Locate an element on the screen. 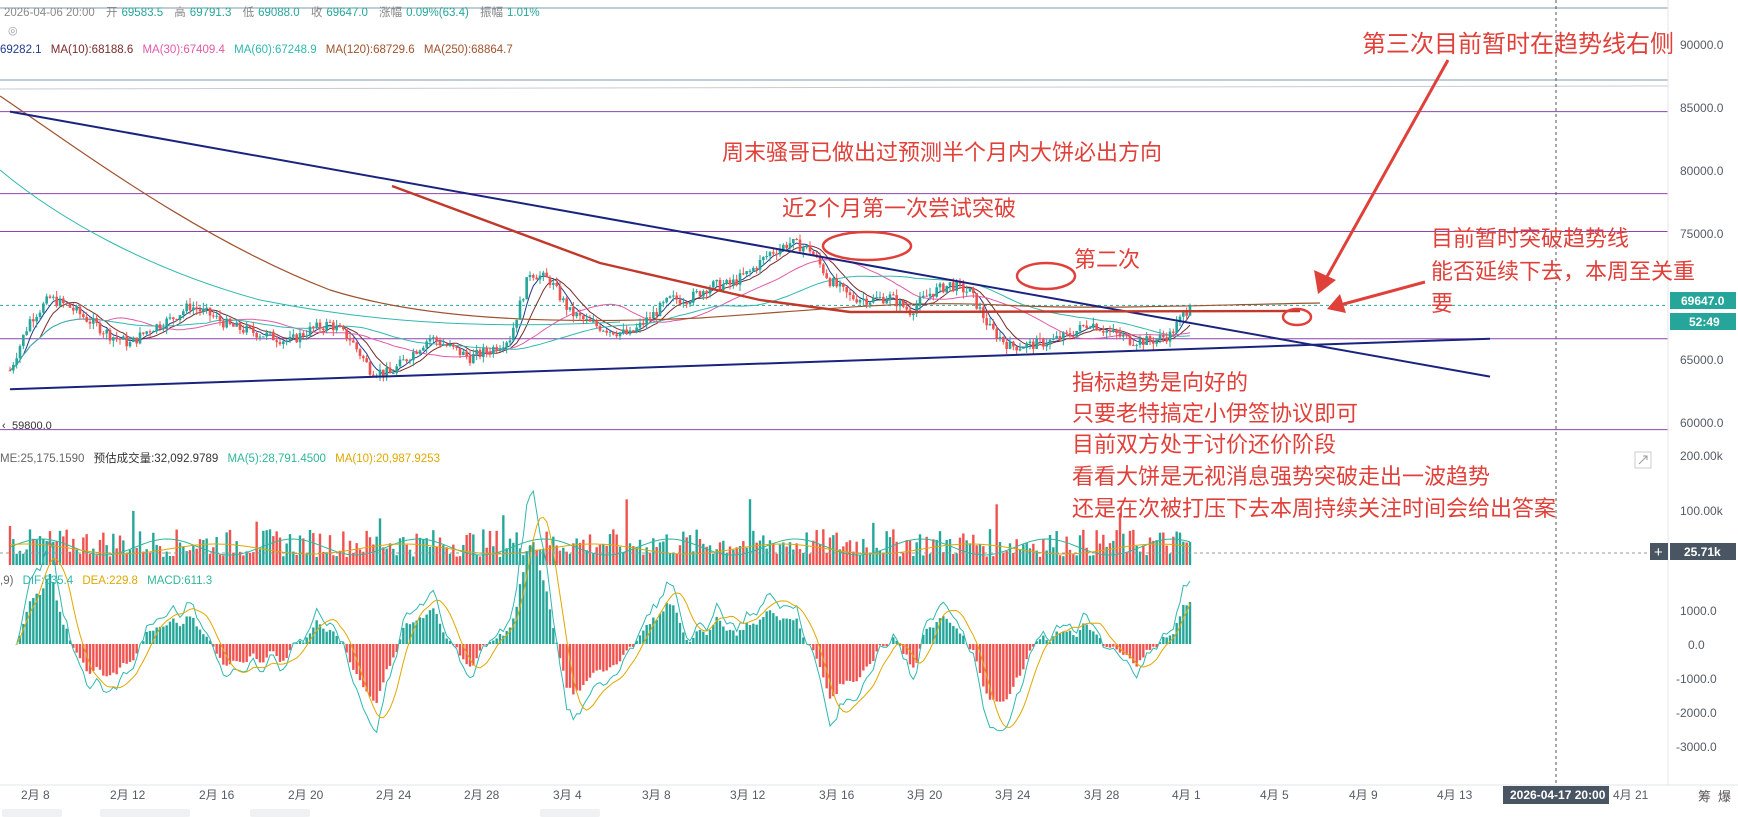  svg-text: 还是在次被打压下去本周持续关注时间会给出答案 is located at coordinates (1314, 509).